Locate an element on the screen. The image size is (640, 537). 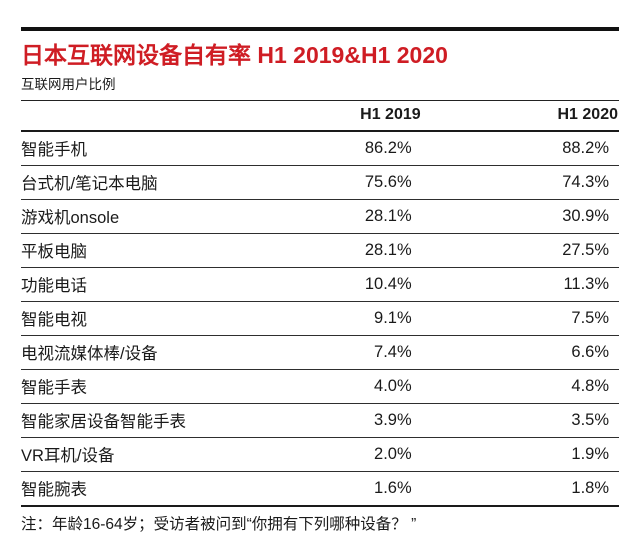
value-h1-2019: 2.0% is located at coordinates (371, 454).